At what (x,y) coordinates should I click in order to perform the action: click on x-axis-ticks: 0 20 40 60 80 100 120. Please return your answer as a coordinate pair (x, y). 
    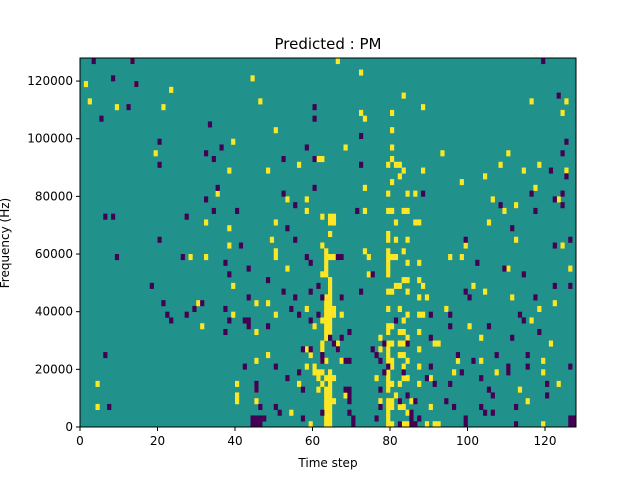
    Looking at the image, I should click on (316, 437).